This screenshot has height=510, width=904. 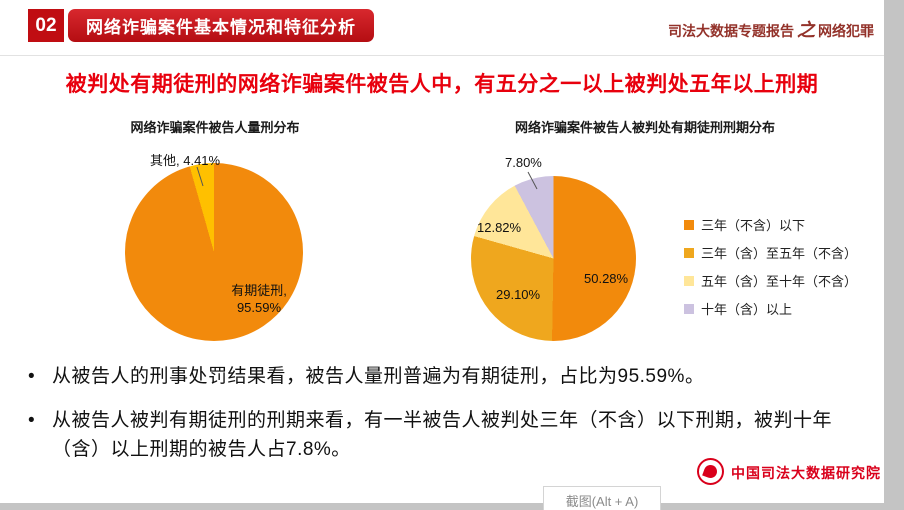 I want to click on bullet-text: 从被告人的刑事处罚结果看，被告人量刑普遍为有期徒刑，占比为95.59%。, so click(x=378, y=376).